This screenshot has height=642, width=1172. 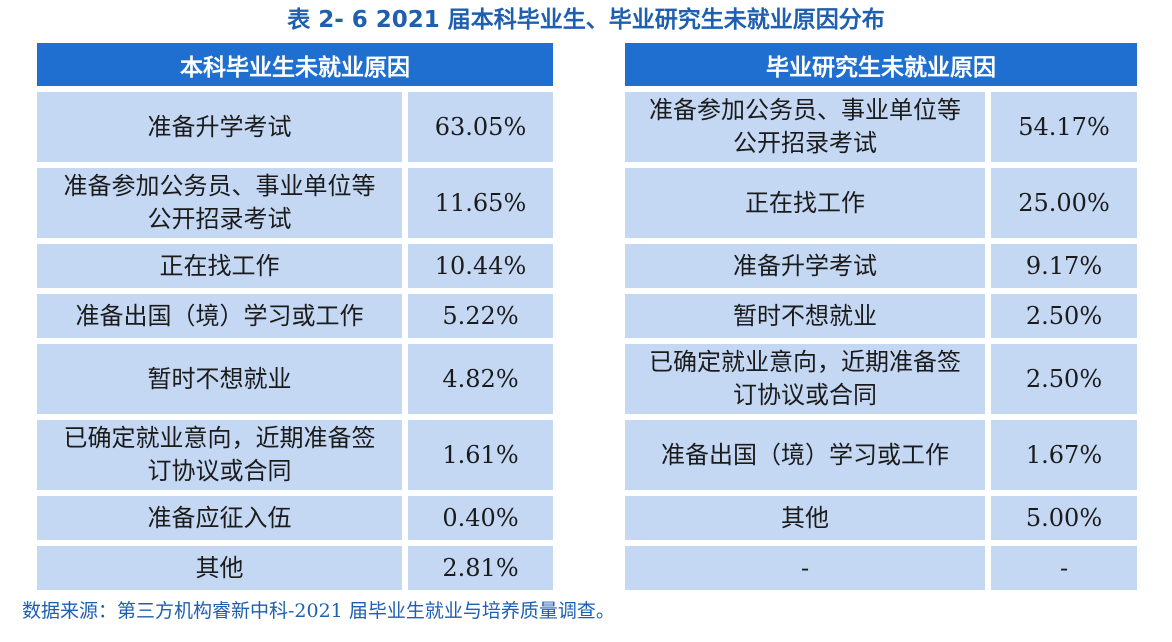 I want to click on table-row: 准备升学考试 63.05%, so click(x=295, y=127).